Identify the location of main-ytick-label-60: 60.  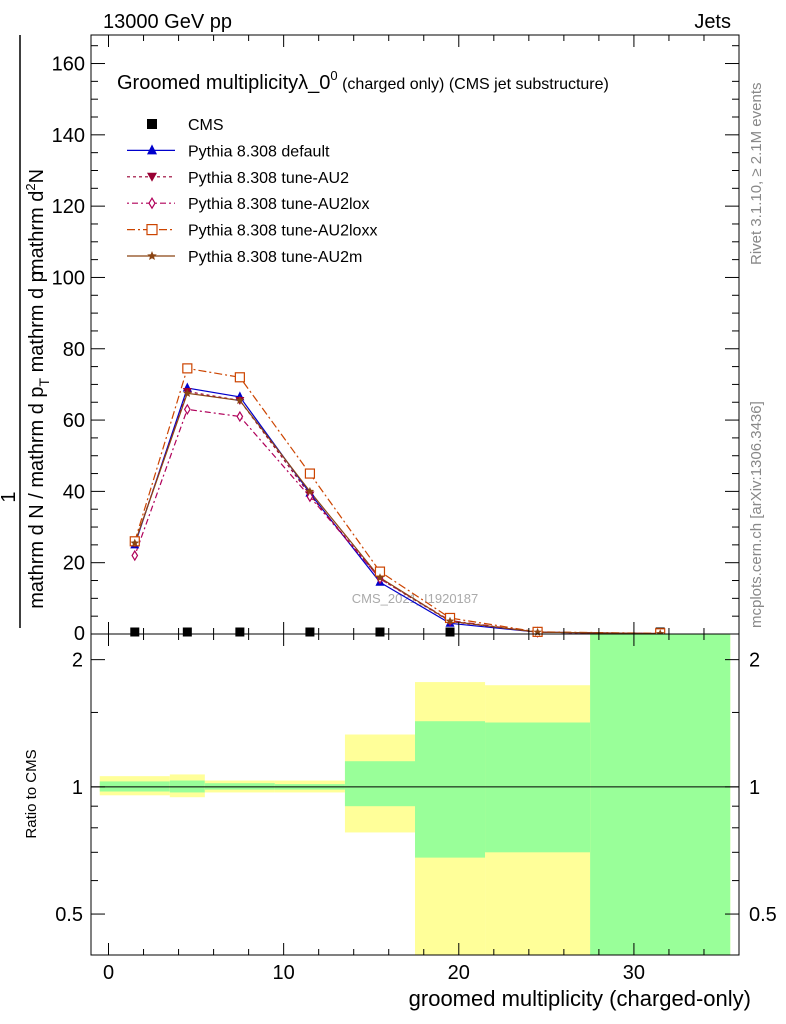
(74, 421).